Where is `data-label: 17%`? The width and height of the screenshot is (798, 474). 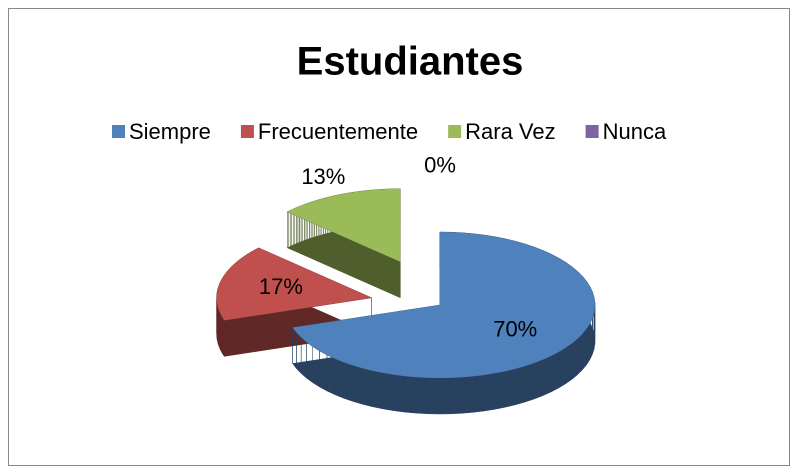
data-label: 17% is located at coordinates (281, 286).